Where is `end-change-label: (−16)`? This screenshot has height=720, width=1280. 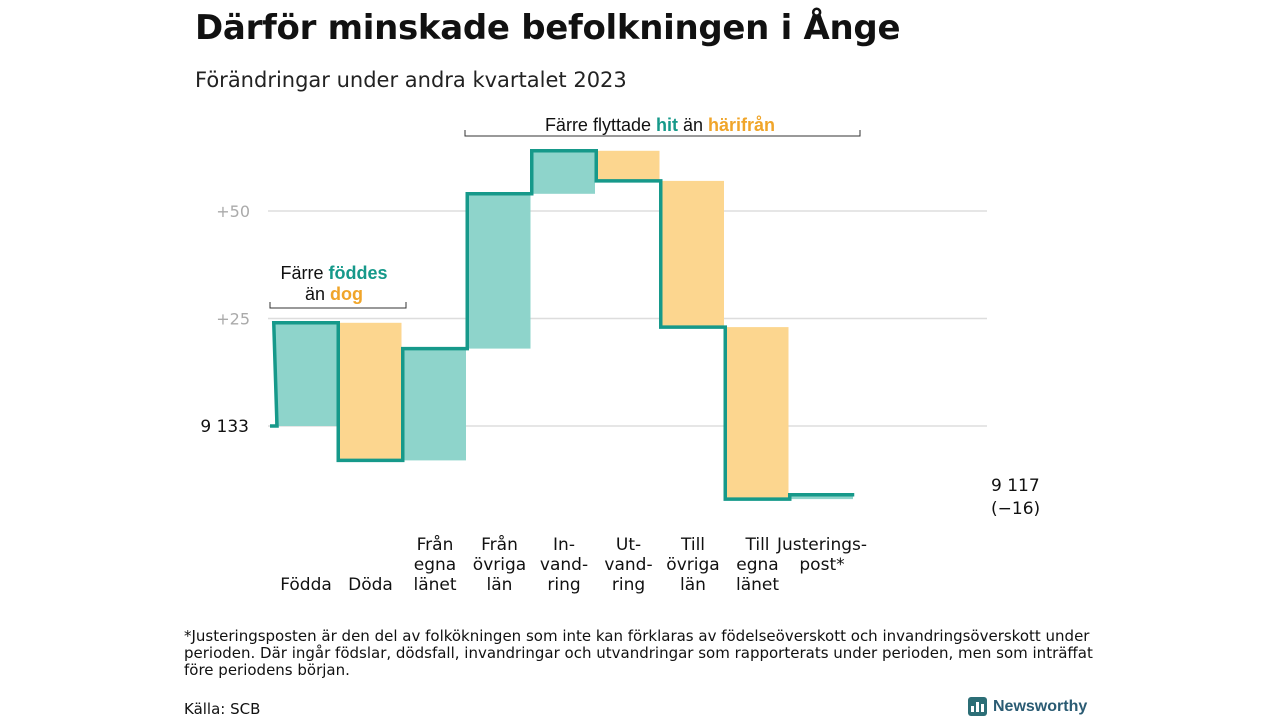 end-change-label: (−16) is located at coordinates (1015, 509).